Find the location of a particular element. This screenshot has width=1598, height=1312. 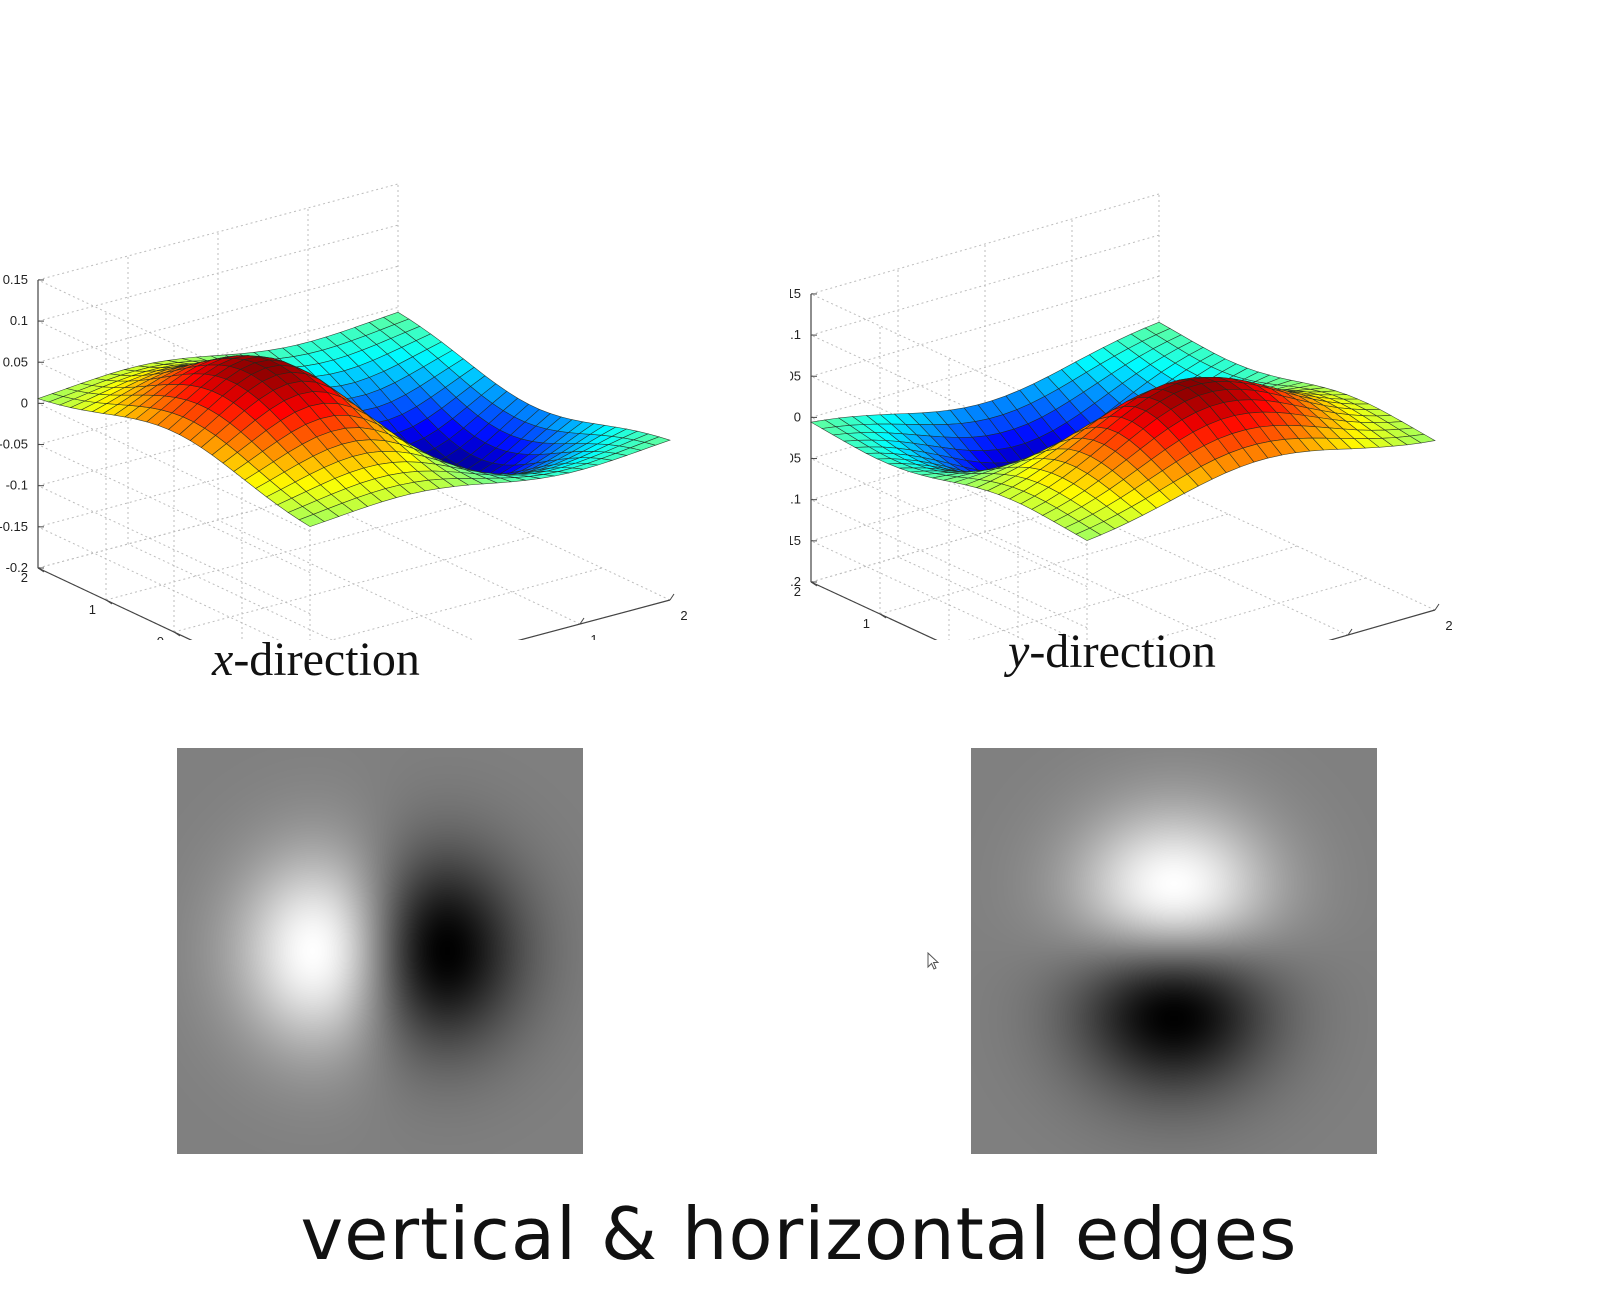

caption-x-variable: x is located at coordinates (223, 659).